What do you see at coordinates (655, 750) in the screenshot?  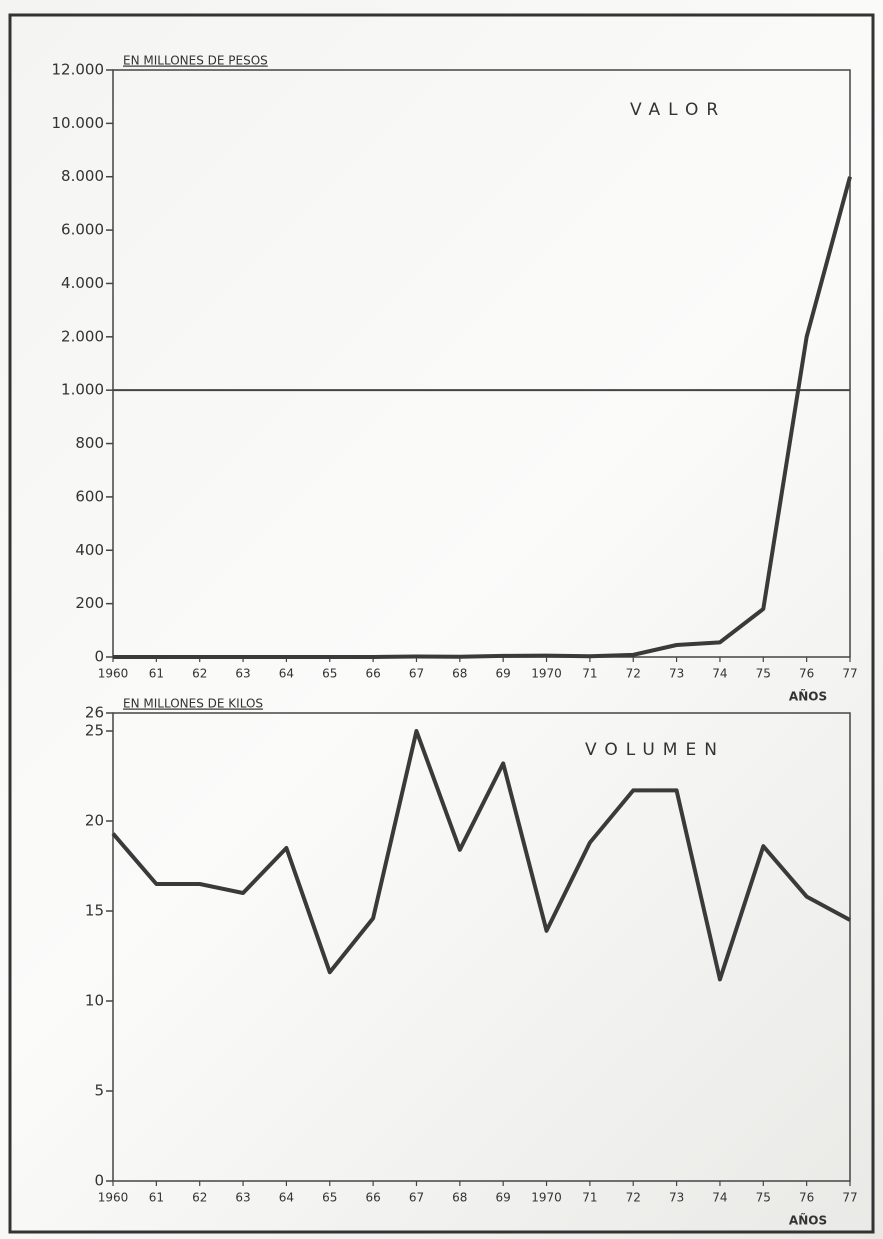 I see `chart-title: VOLUMEN` at bounding box center [655, 750].